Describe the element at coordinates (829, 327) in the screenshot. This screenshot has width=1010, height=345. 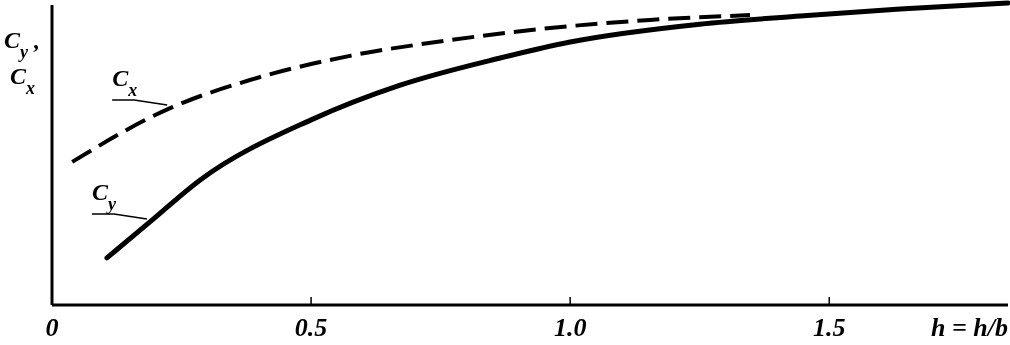
I see `x-tick-label: 1.5` at that location.